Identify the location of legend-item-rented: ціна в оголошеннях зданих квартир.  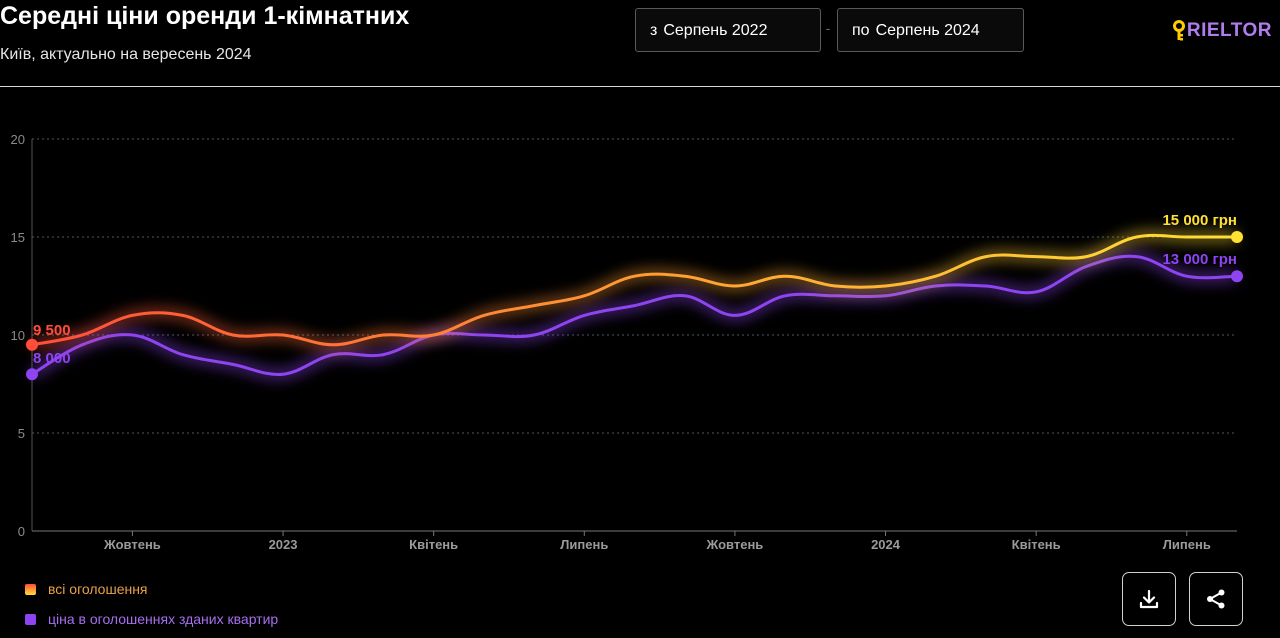
(151, 619).